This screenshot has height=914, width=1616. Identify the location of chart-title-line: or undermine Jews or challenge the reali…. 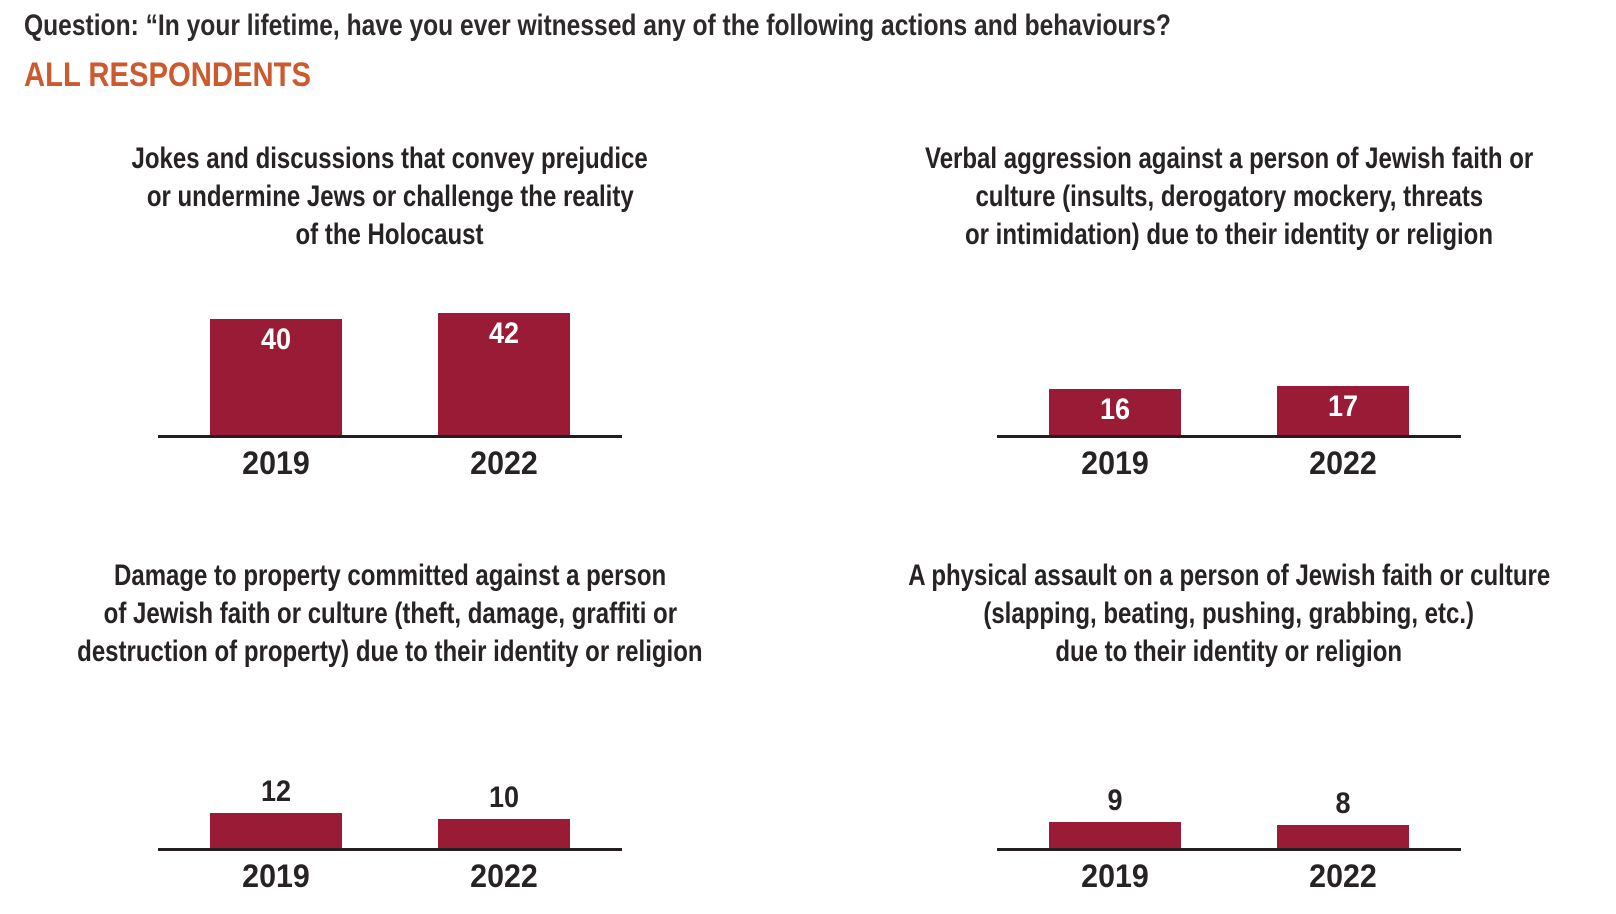
(390, 196).